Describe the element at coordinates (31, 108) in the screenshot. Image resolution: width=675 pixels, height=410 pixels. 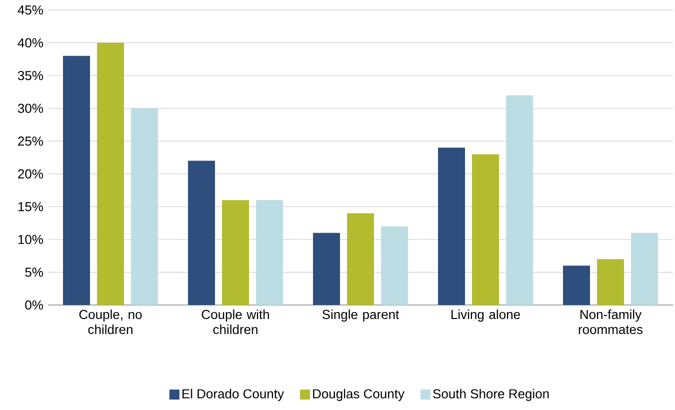
I see `y-tick-label: 30%` at that location.